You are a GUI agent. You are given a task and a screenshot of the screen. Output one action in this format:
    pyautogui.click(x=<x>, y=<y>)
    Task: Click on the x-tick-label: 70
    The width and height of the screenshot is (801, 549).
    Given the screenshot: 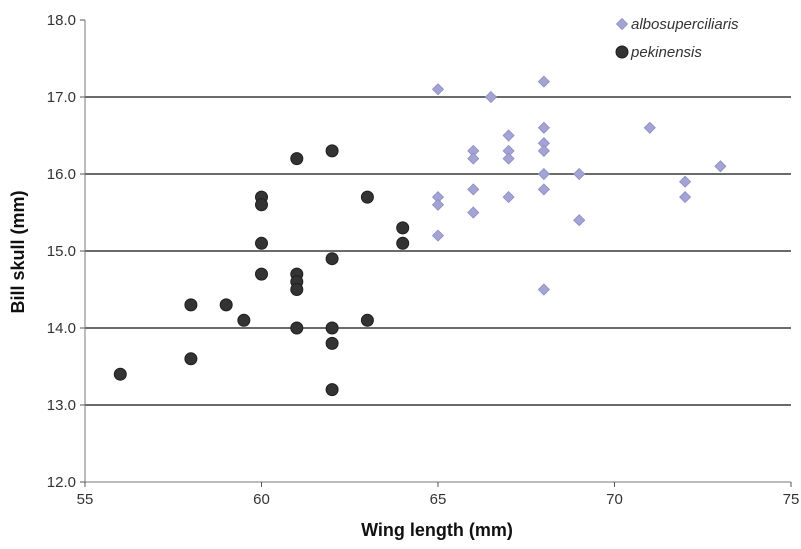 What is the action you would take?
    pyautogui.click(x=614, y=499)
    